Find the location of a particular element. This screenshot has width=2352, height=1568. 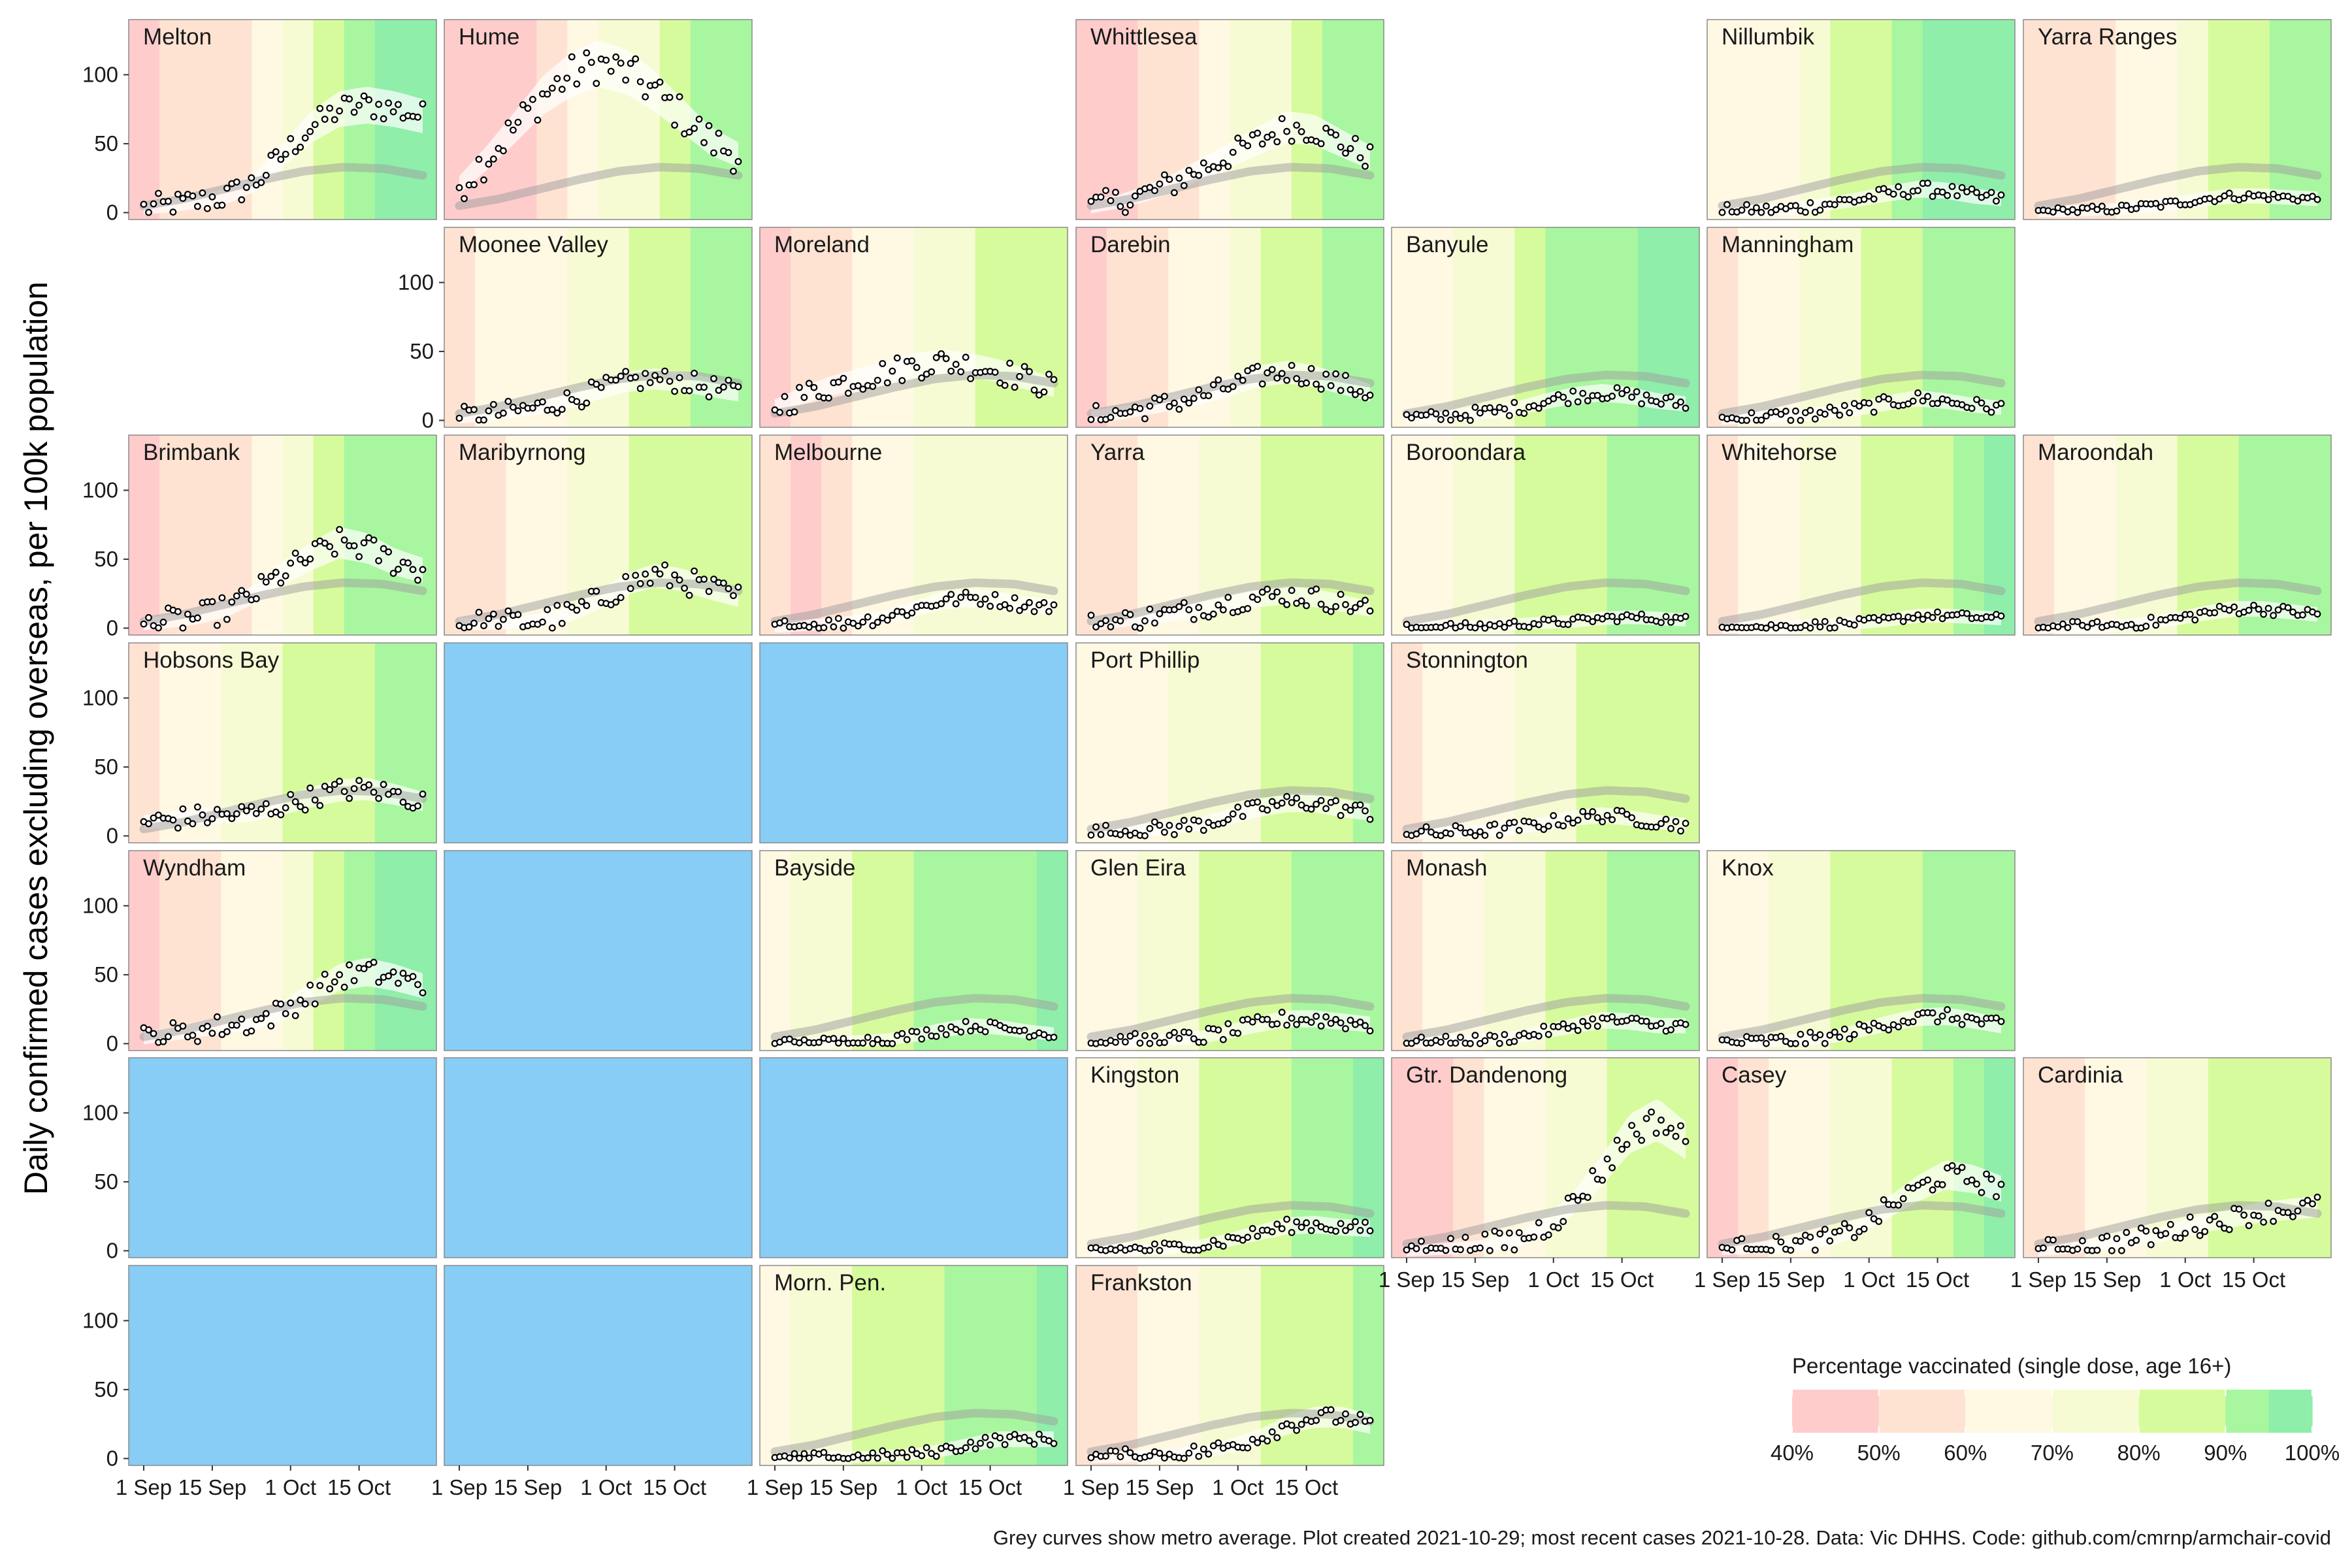

trend-ribbon is located at coordinates (283, 151).